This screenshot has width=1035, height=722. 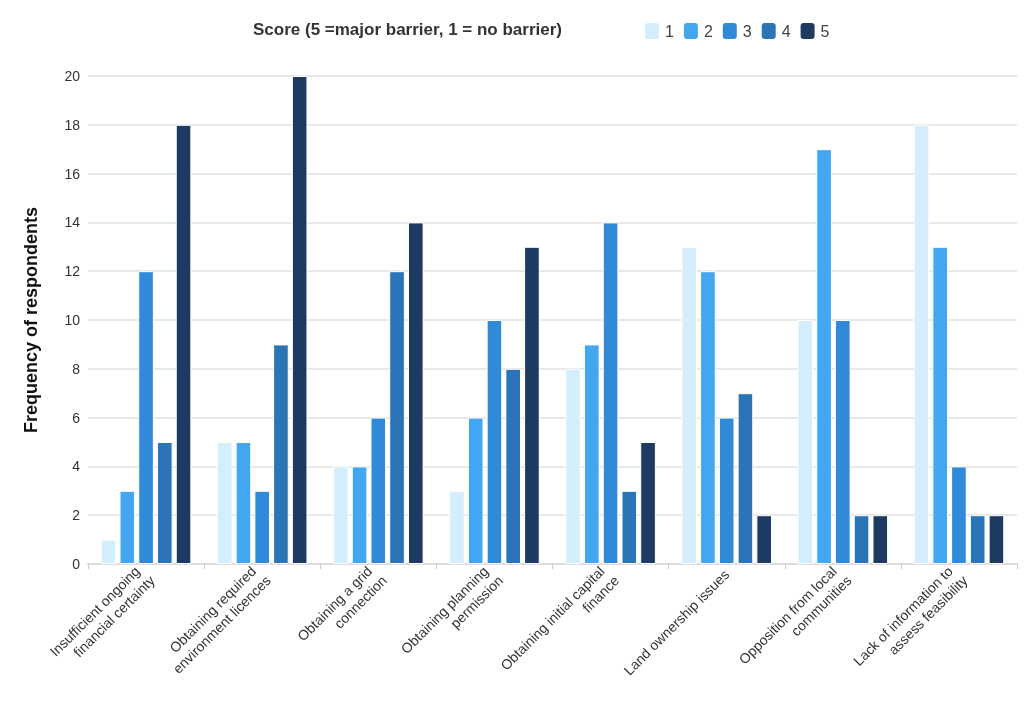 What do you see at coordinates (76, 417) in the screenshot?
I see `y-tick-label: 6` at bounding box center [76, 417].